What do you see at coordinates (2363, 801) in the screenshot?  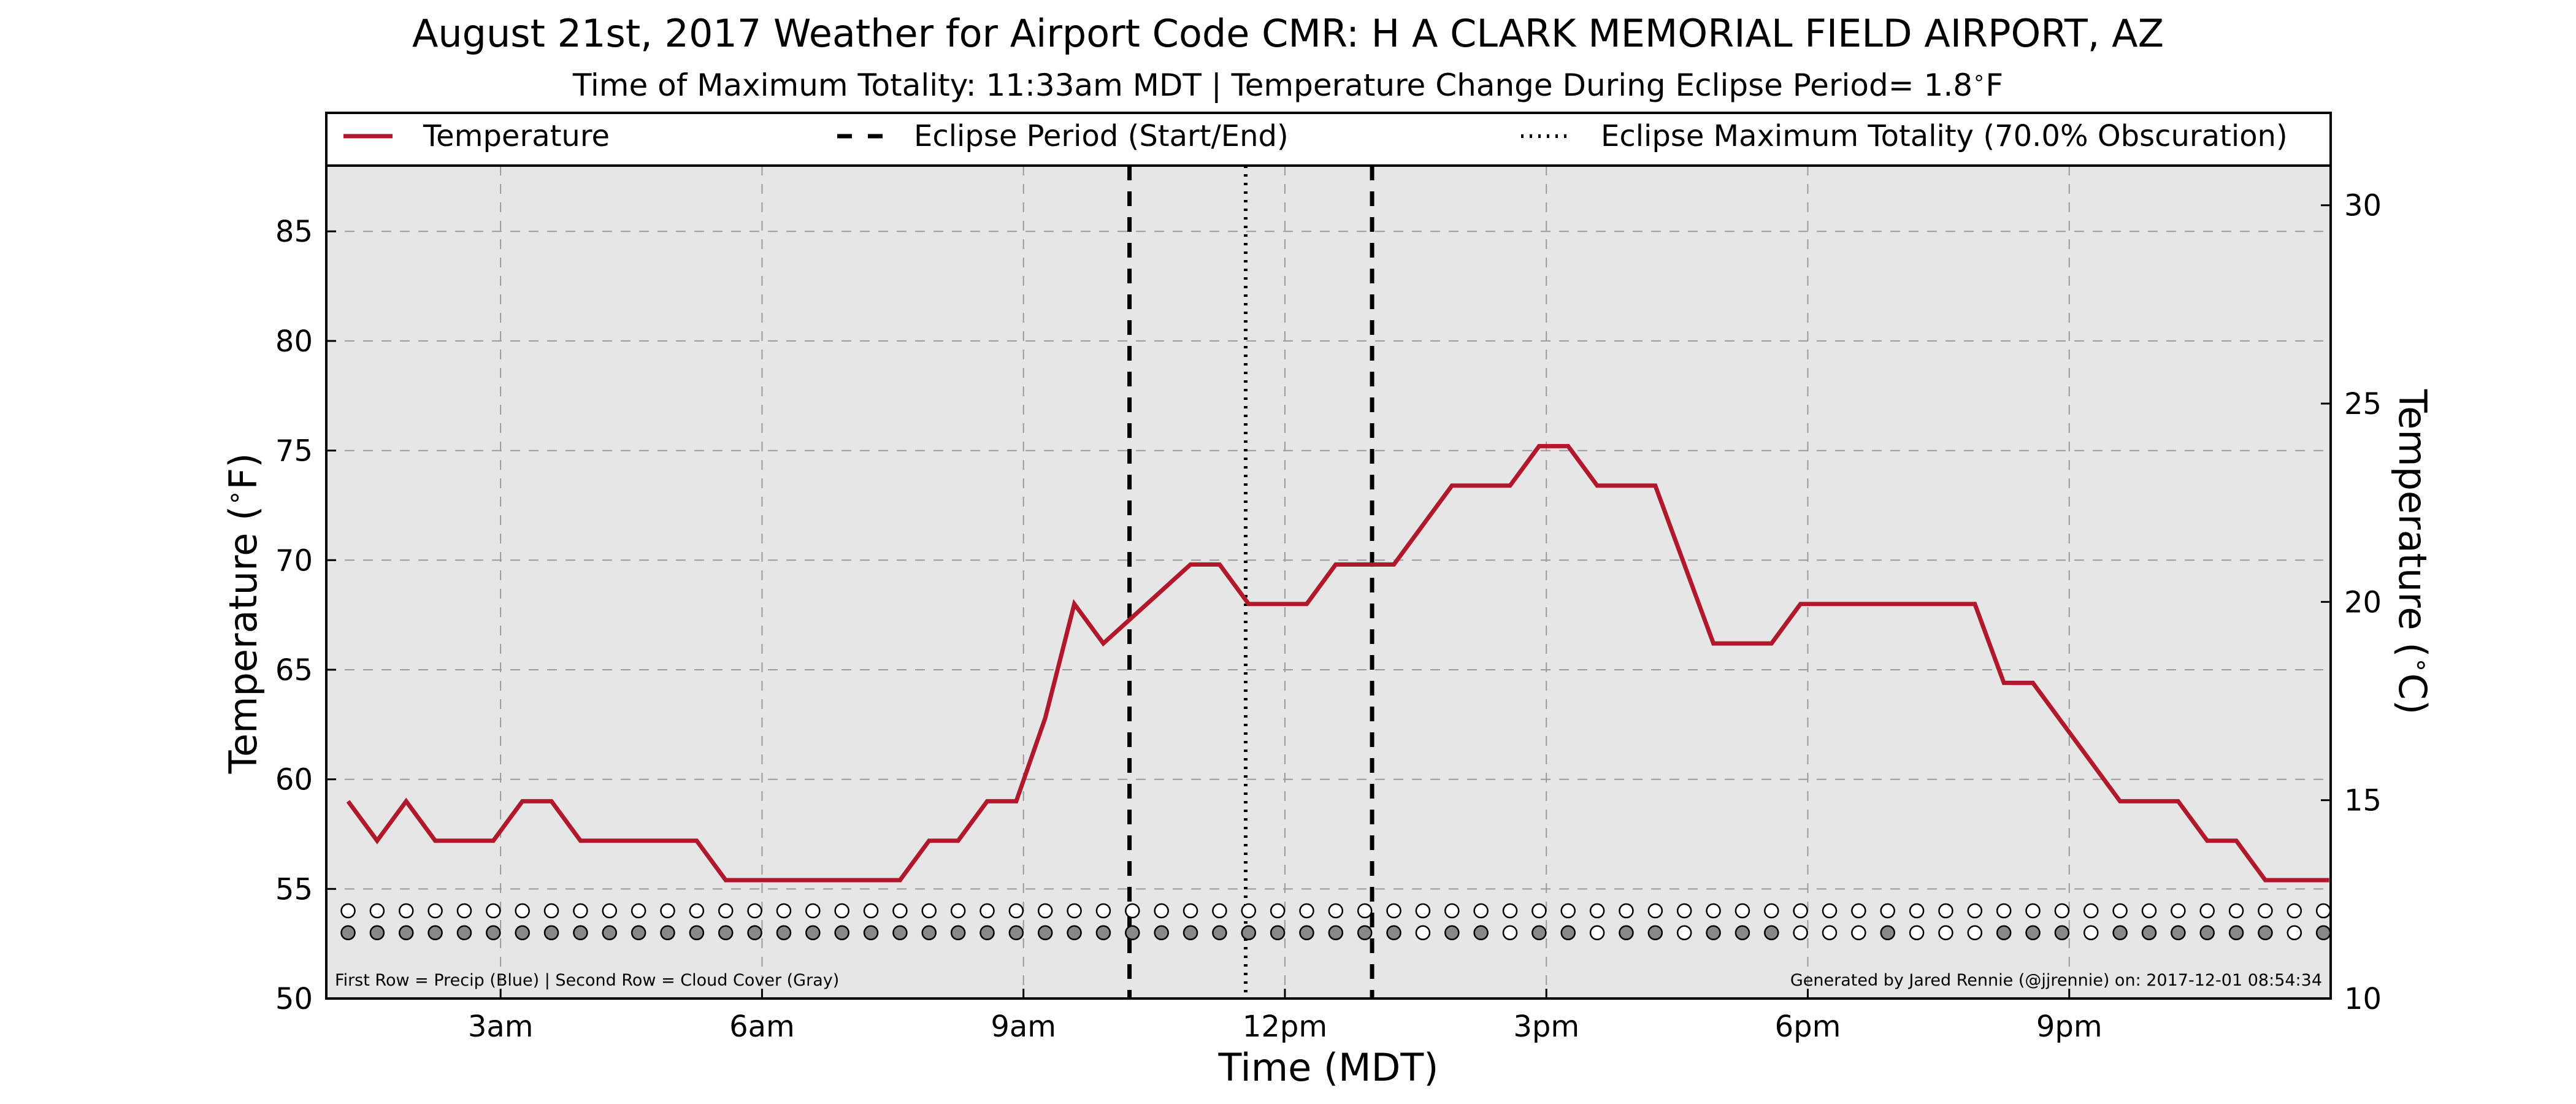 I see `y-tick-label-right: 15` at bounding box center [2363, 801].